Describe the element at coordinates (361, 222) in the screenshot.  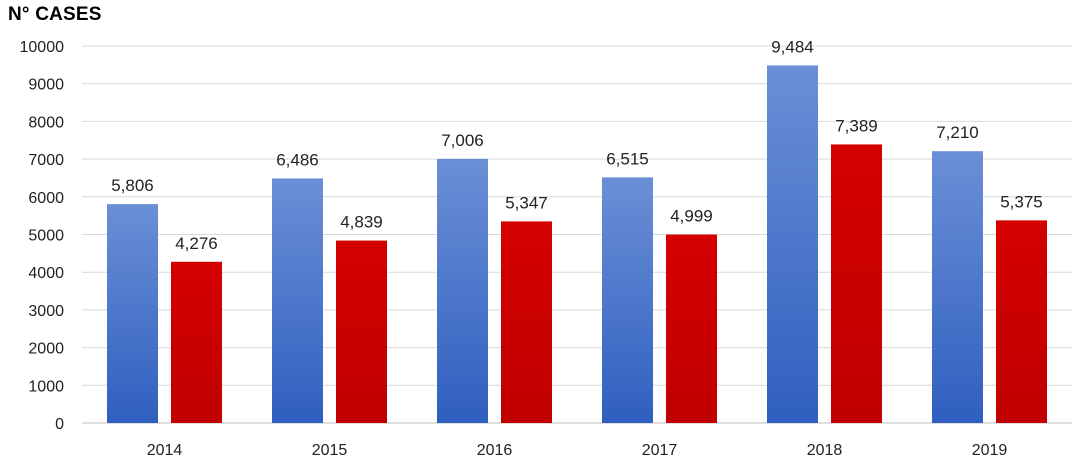
I see `data-label: 4,839` at that location.